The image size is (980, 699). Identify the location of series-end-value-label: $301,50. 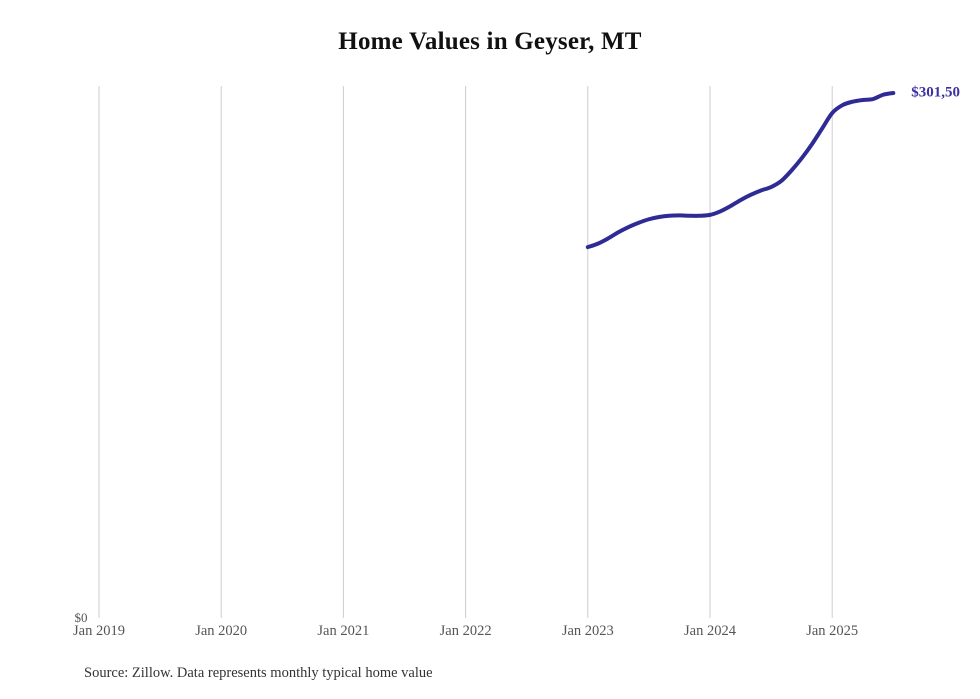
(936, 92).